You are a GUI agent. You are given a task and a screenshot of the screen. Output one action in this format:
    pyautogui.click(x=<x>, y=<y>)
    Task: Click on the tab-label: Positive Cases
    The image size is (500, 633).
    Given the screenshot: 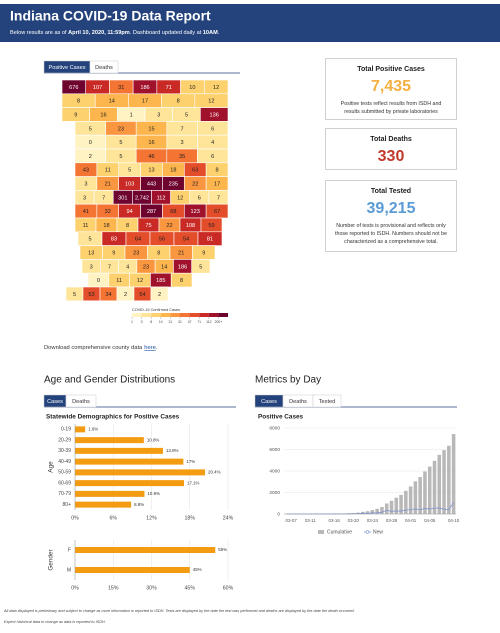 What is the action you would take?
    pyautogui.click(x=67, y=68)
    